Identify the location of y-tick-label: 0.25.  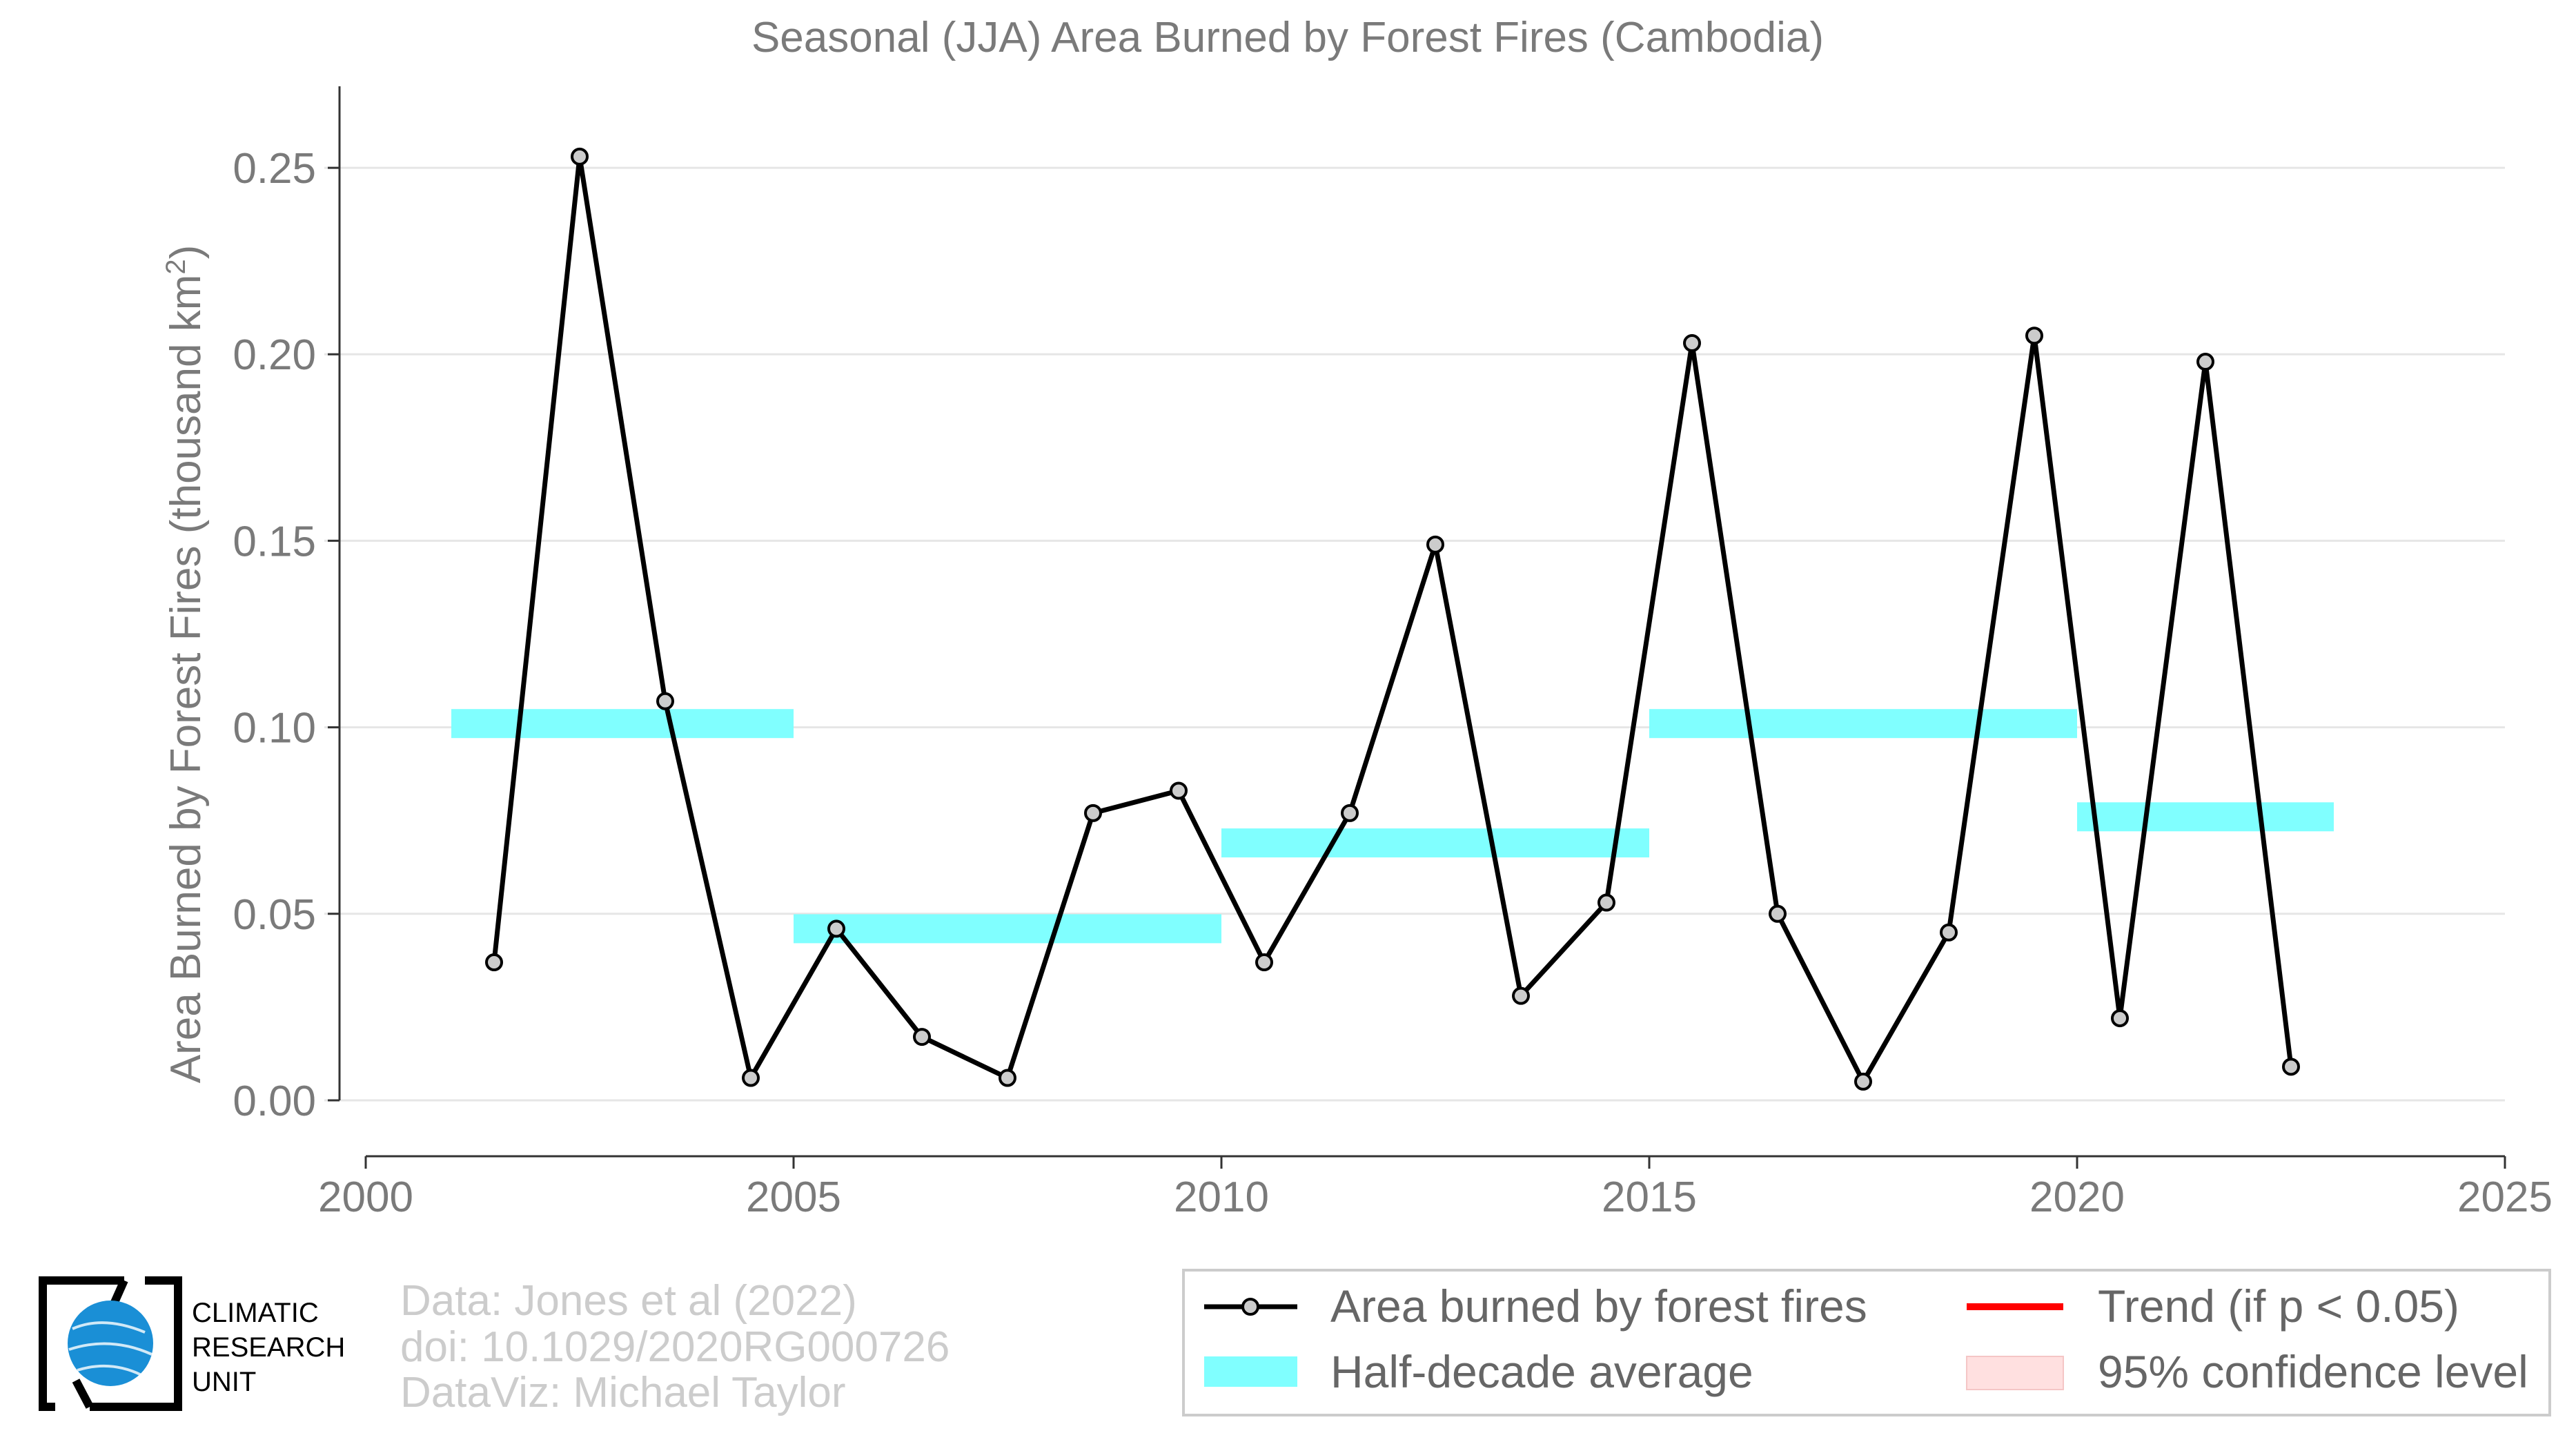
(274, 169).